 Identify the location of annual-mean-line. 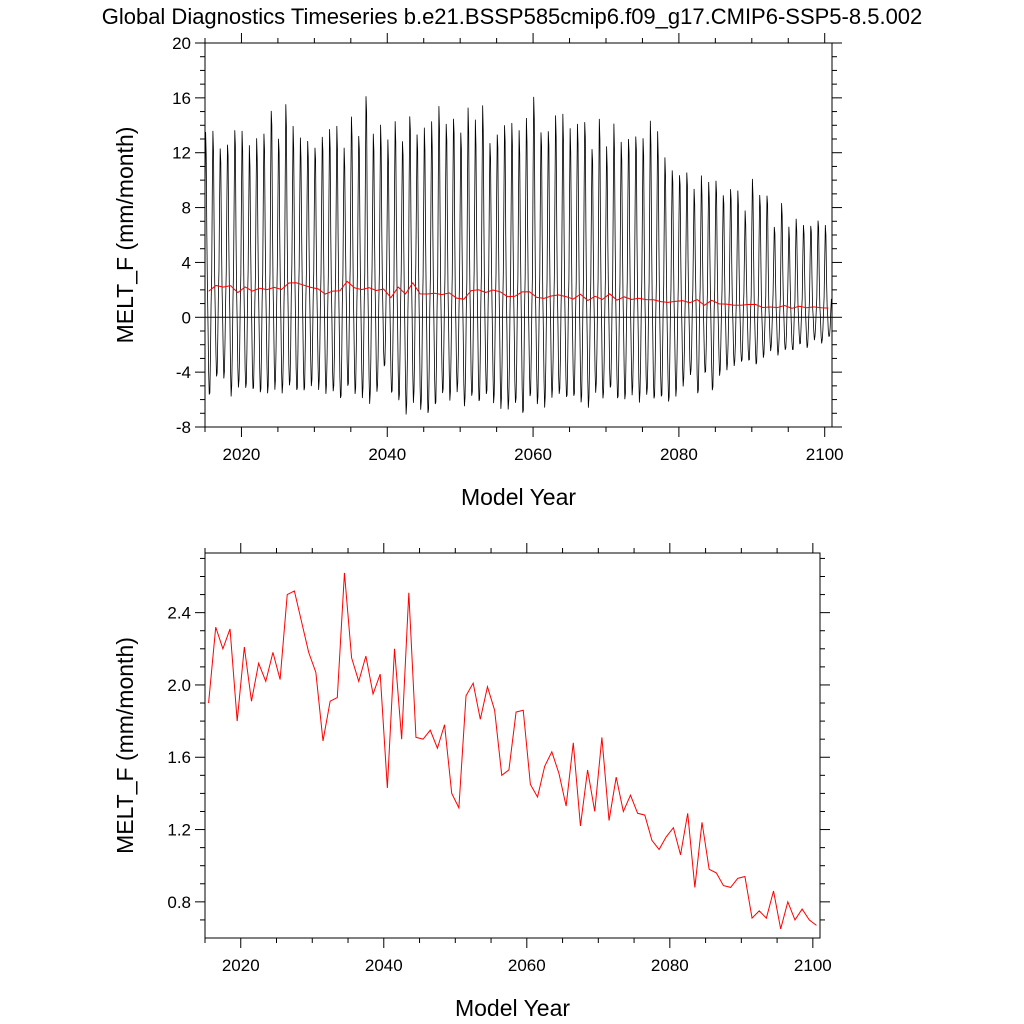
(518, 294).